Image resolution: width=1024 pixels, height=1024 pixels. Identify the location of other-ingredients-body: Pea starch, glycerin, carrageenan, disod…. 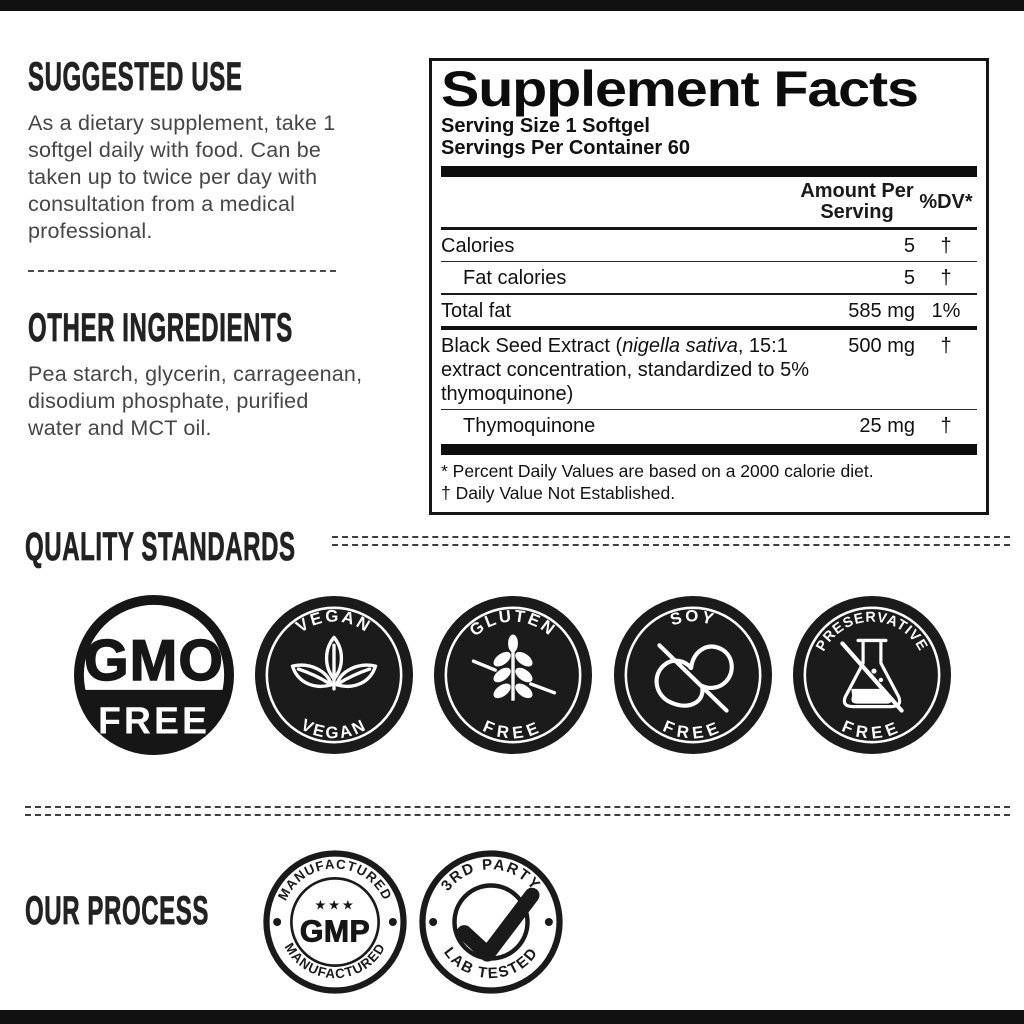
(195, 401).